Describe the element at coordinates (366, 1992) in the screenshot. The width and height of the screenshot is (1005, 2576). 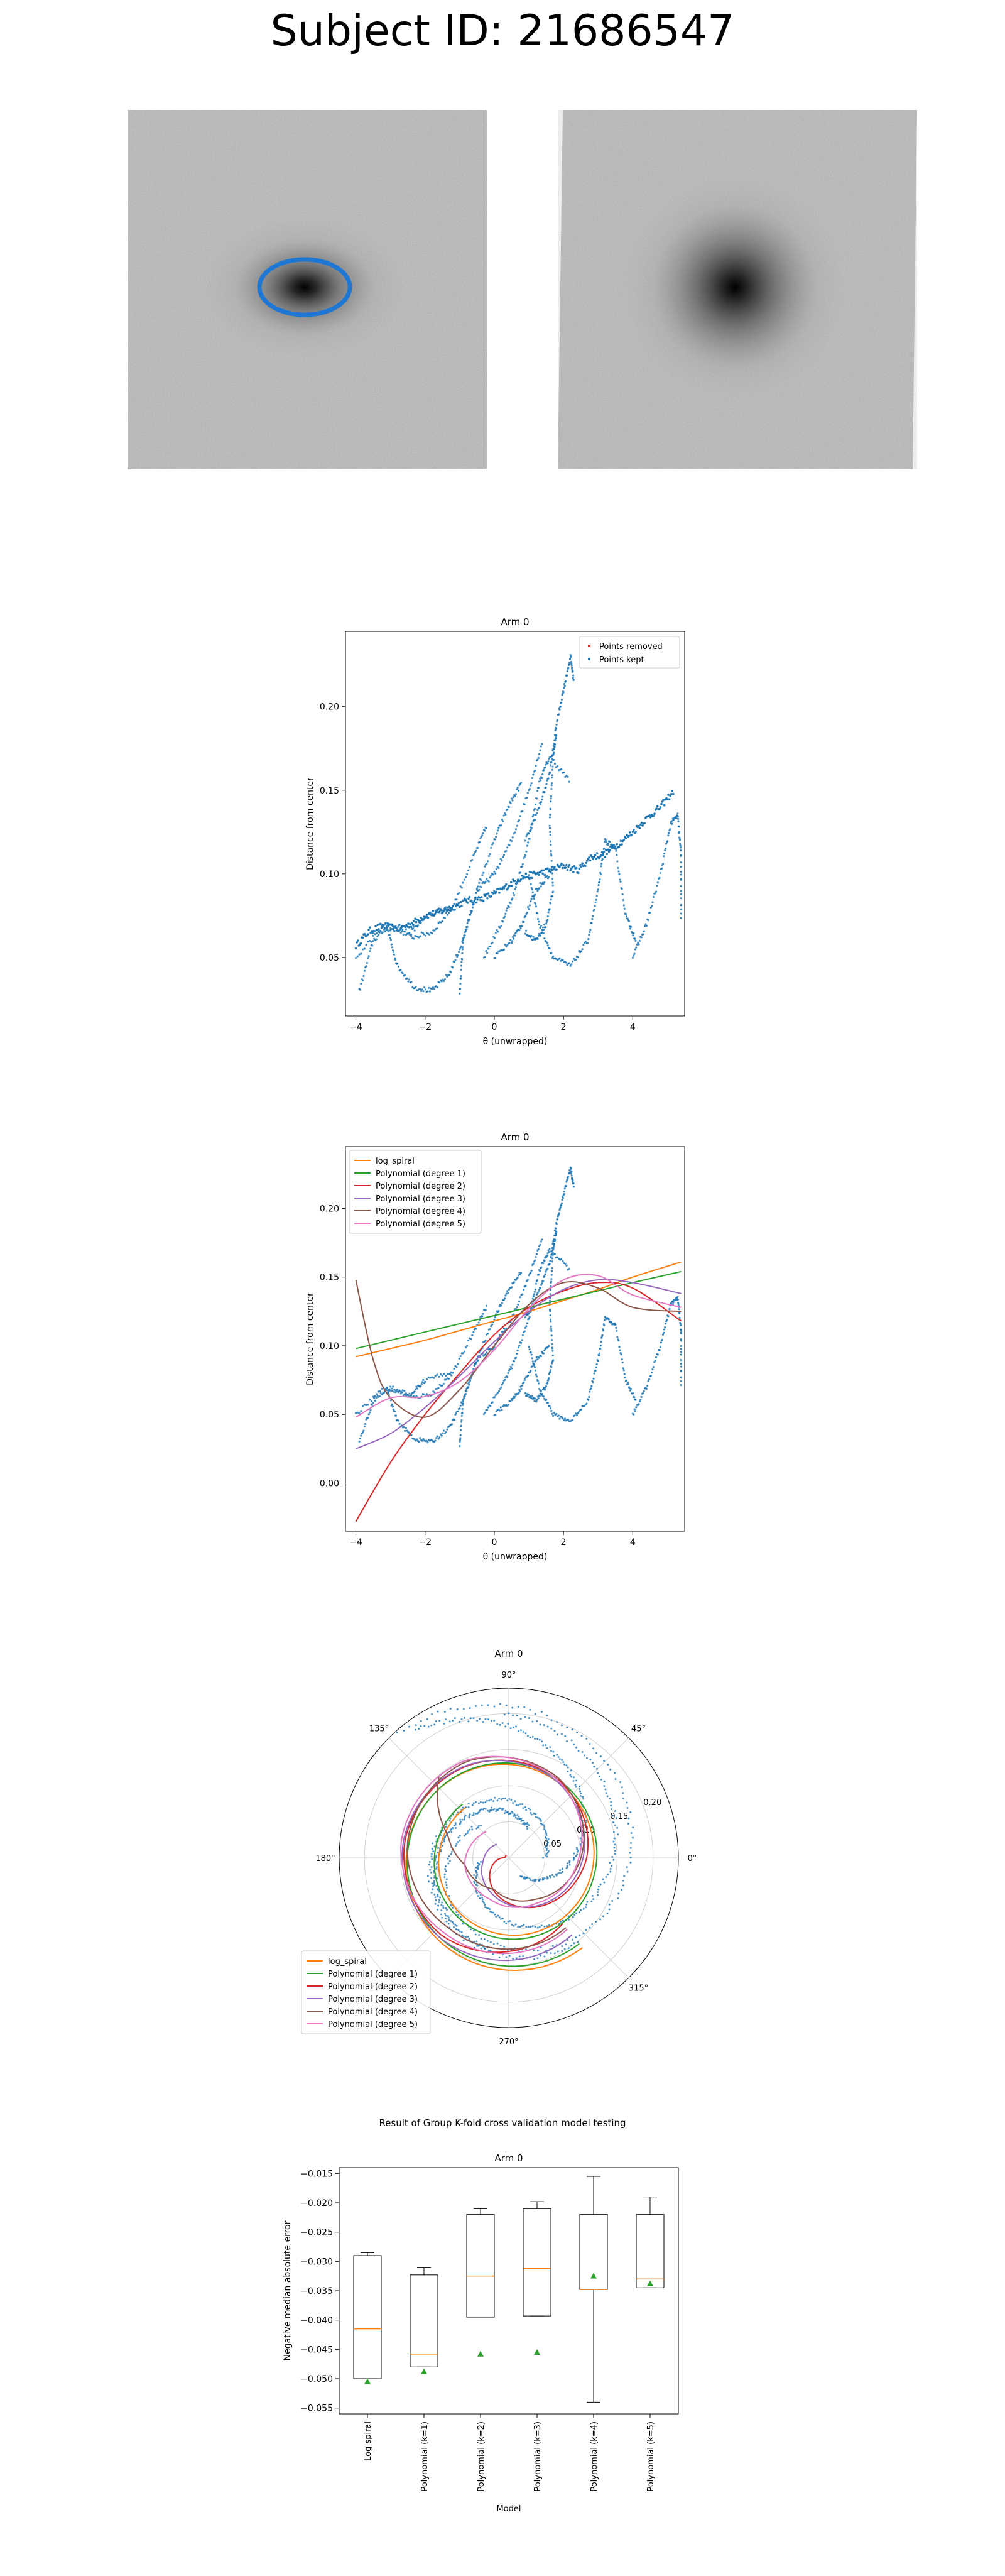
I see `legend-box` at that location.